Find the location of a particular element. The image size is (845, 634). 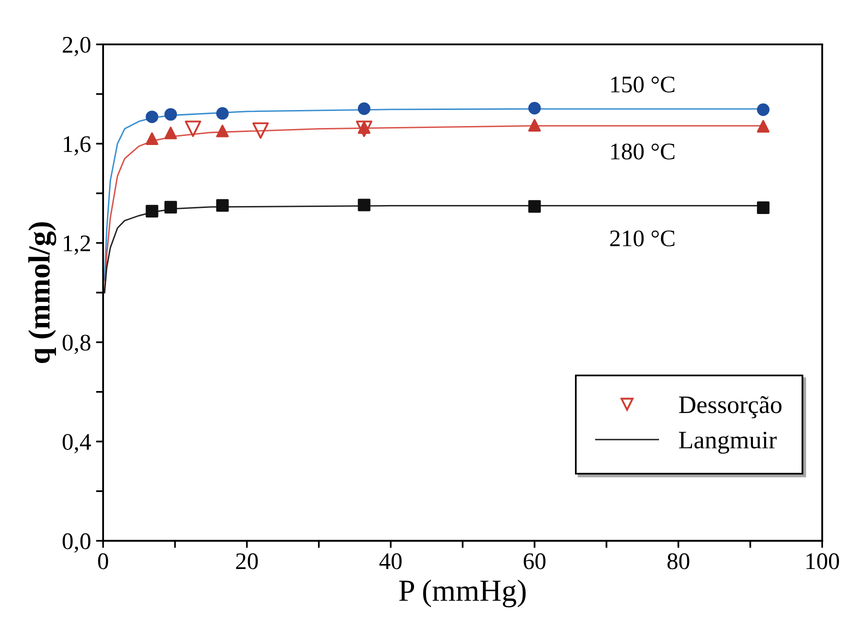

y-tick-label: 1,6 is located at coordinates (77, 146).